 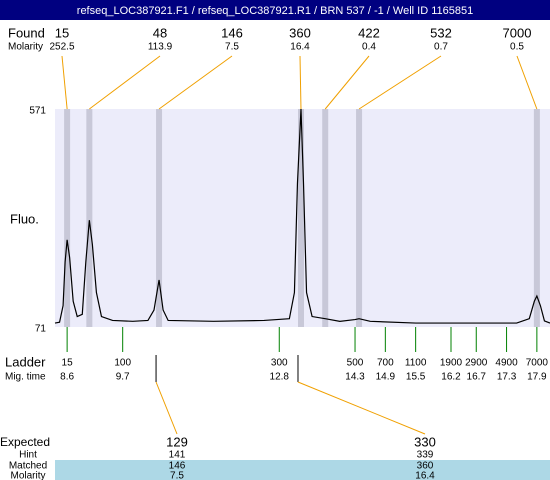 What do you see at coordinates (425, 455) in the screenshot?
I see `expected-hint: 339` at bounding box center [425, 455].